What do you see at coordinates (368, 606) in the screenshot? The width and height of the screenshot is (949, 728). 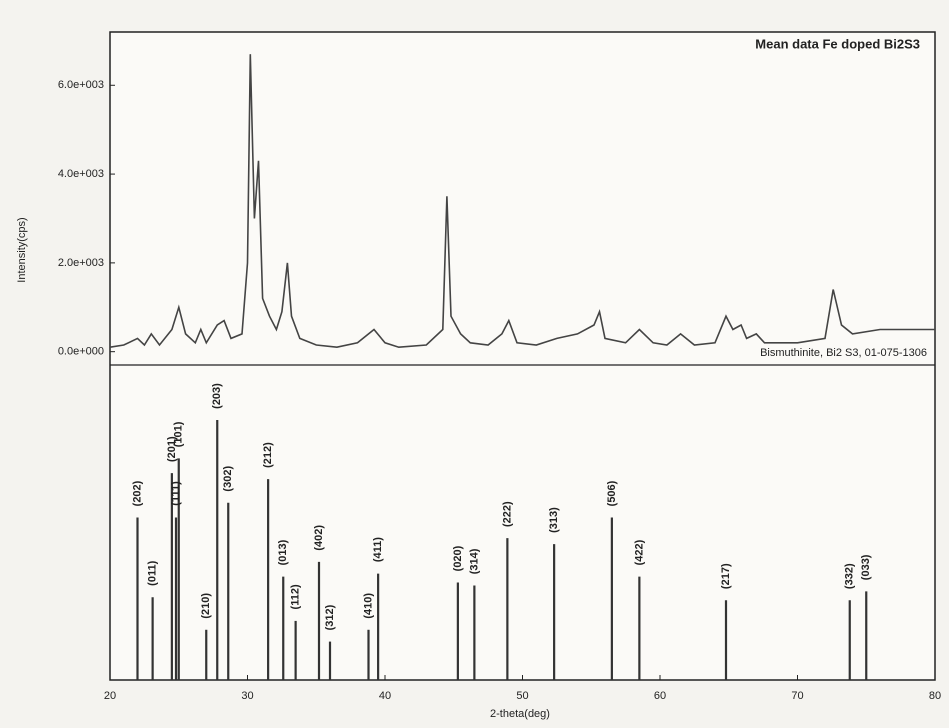 I see `hkl-label: (410)` at bounding box center [368, 606].